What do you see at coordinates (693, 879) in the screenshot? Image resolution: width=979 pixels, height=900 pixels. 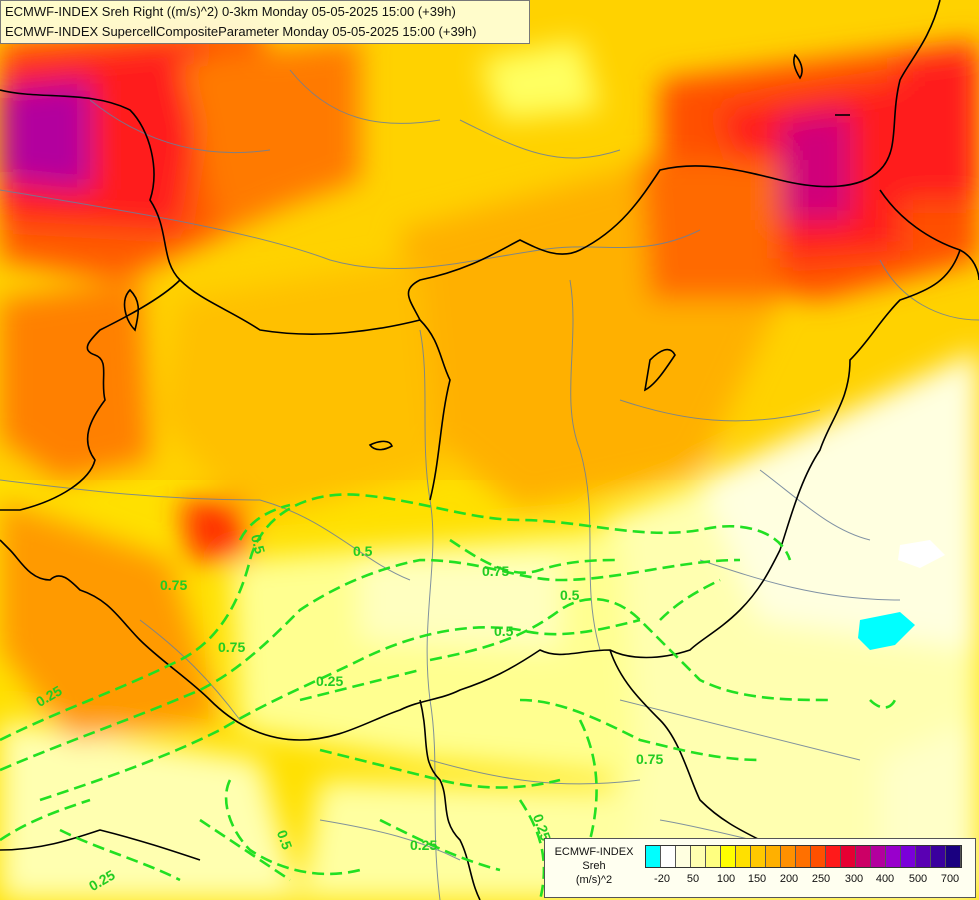 I see `legend-tick: 50` at bounding box center [693, 879].